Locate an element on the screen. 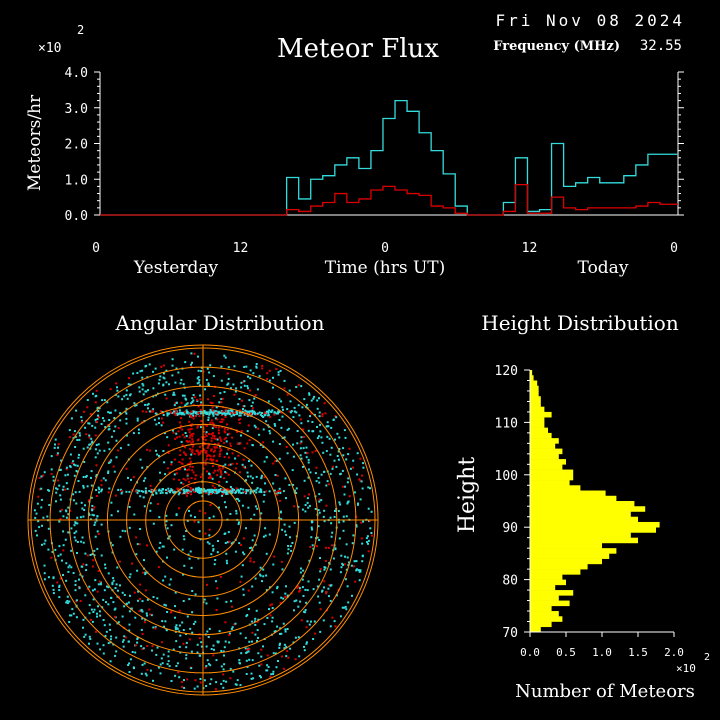 The width and height of the screenshot is (720, 720). height-y-tick-label: 120 is located at coordinates (506, 371).